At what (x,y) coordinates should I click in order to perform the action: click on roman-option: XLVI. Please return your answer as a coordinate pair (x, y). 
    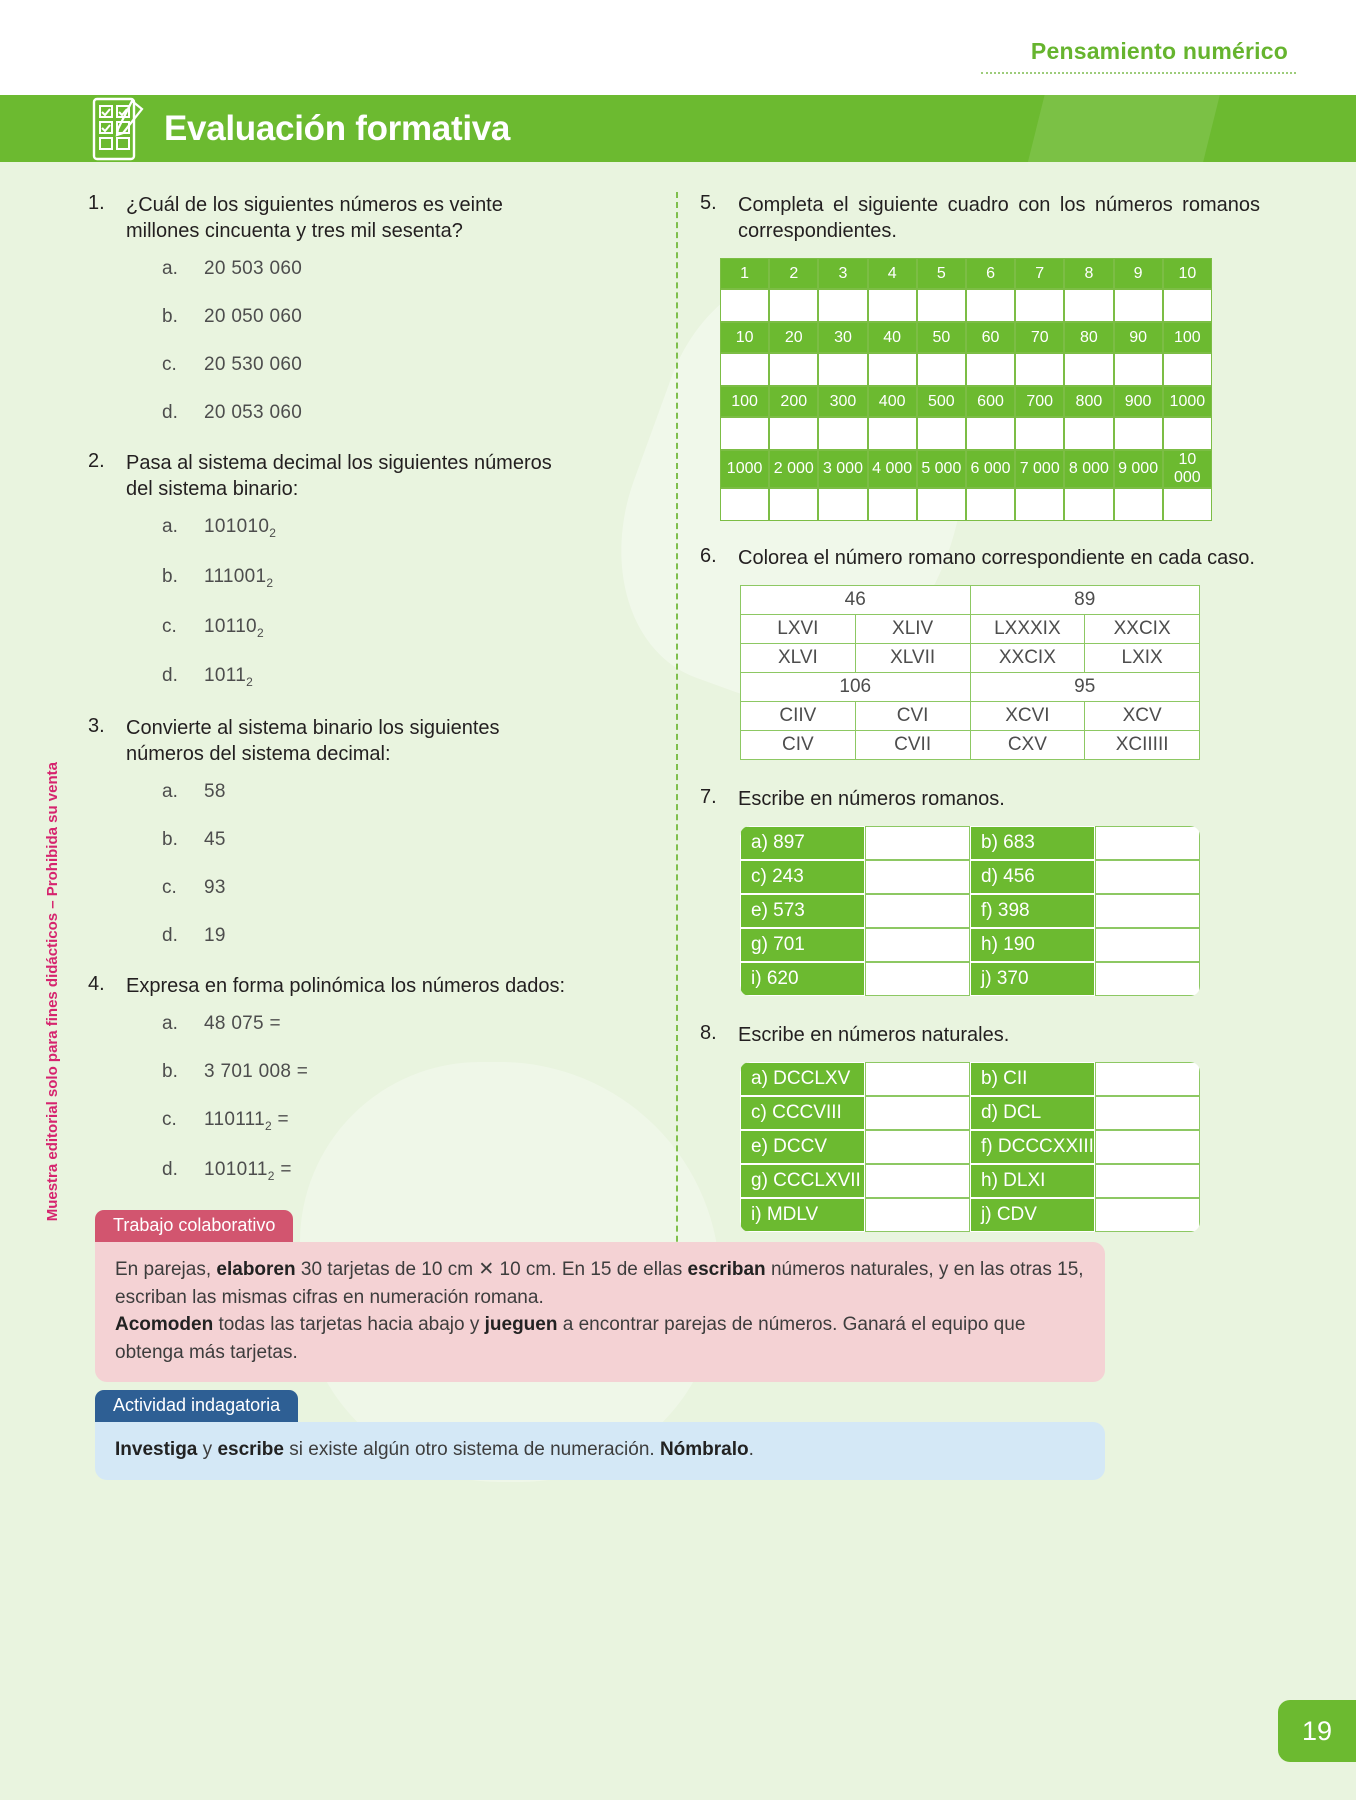
    Looking at the image, I should click on (798, 658).